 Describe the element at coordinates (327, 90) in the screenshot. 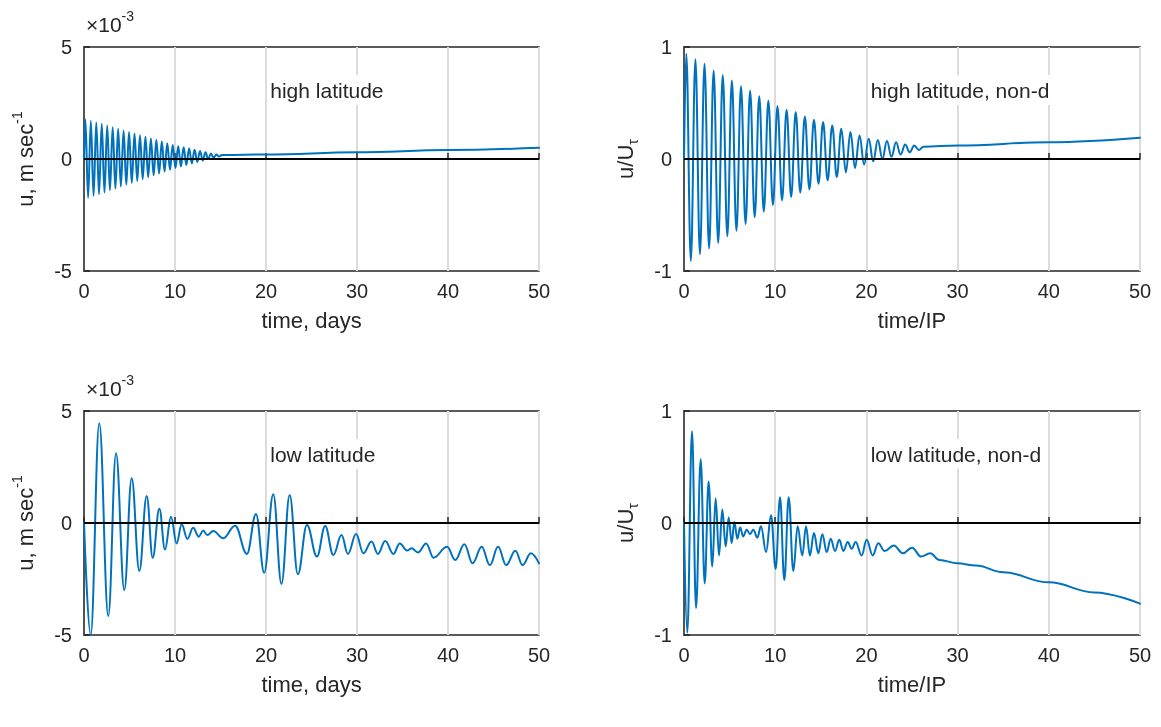

I see `annotation: high latitude` at that location.